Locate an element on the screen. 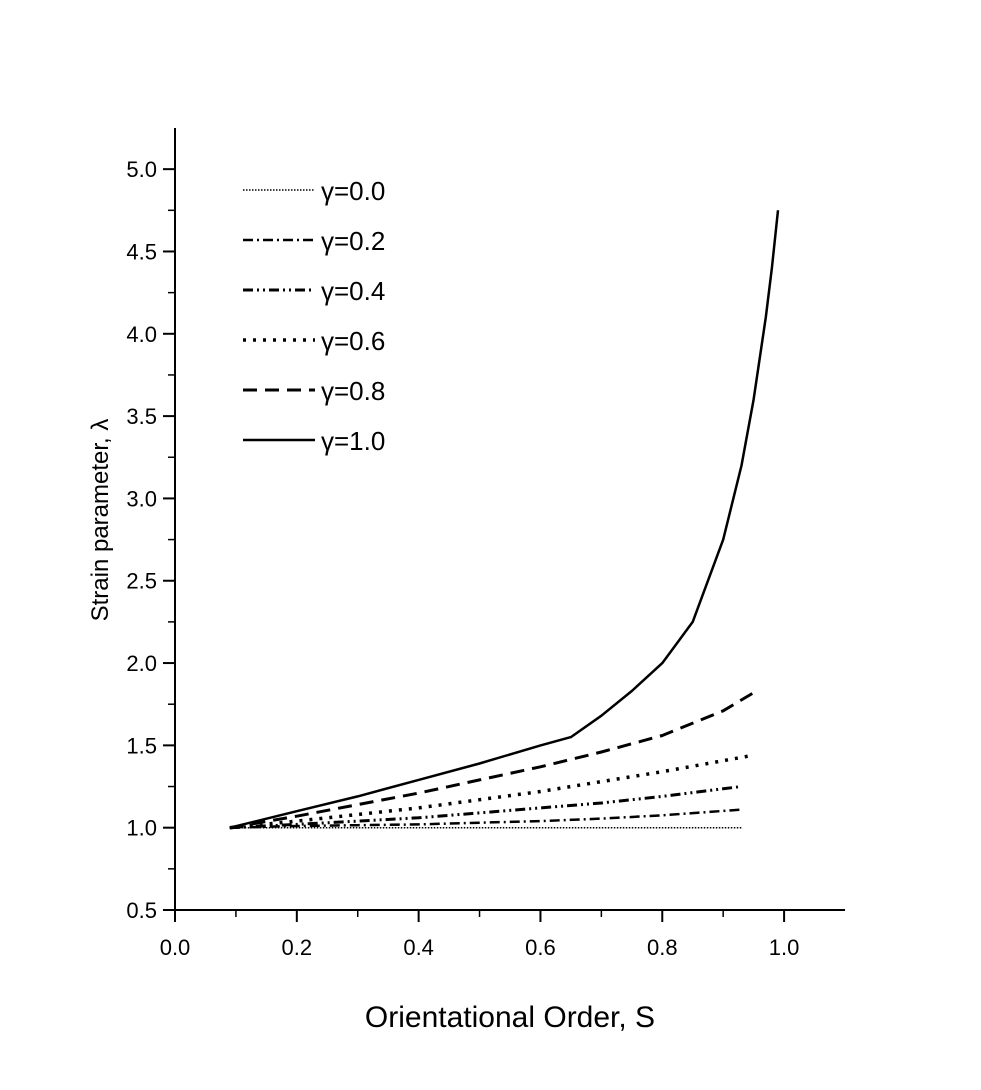 The image size is (981, 1090). y-tick-label: 3.0 is located at coordinates (141, 498).